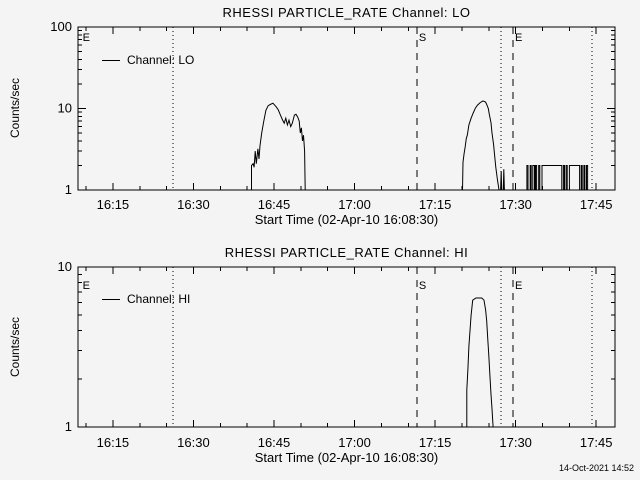 This screenshot has width=640, height=480. Describe the element at coordinates (161, 60) in the screenshot. I see `legend-label: Channel: LO` at that location.